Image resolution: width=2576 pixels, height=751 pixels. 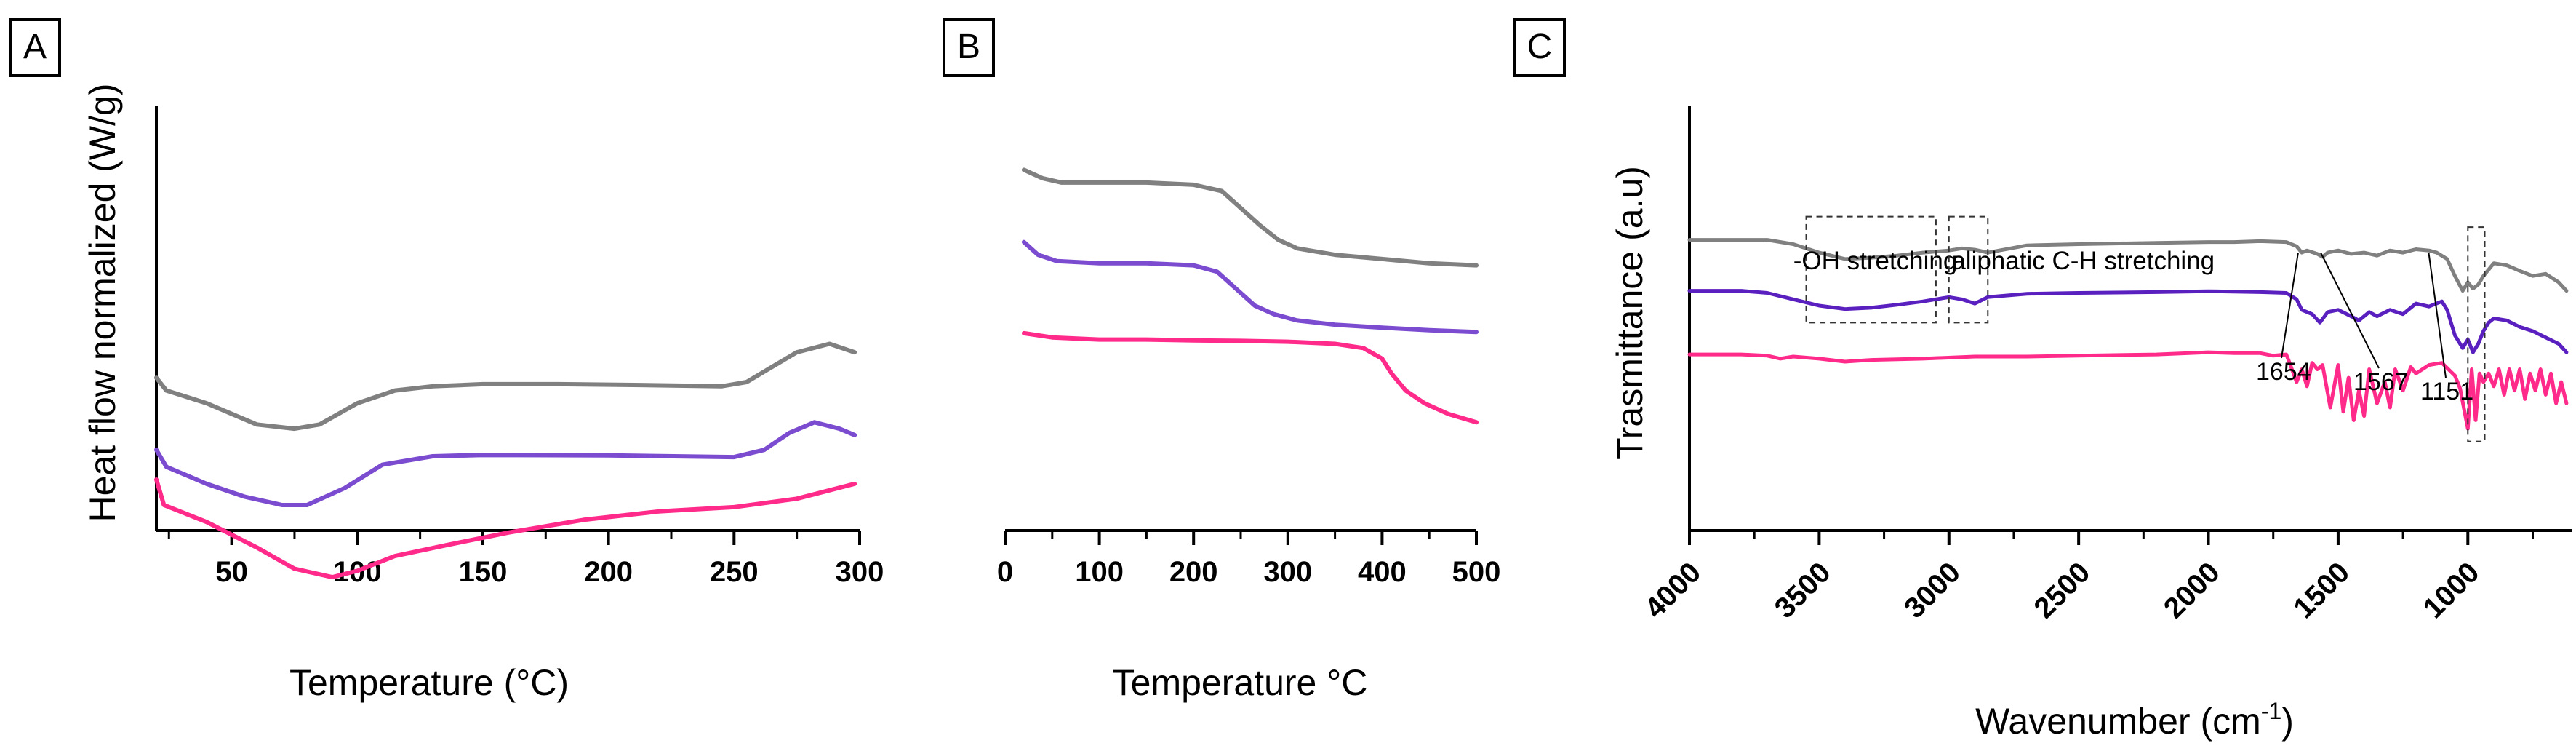 I want to click on tga-chart-panel-b: 0 100 200 300 400 500, so click(x=1249, y=377).